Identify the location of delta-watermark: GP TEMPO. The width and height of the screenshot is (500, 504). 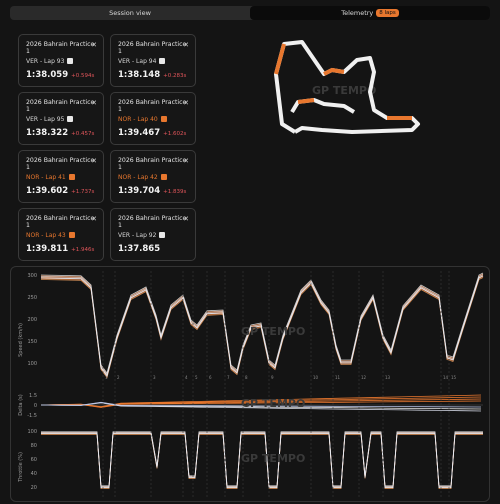
(273, 403).